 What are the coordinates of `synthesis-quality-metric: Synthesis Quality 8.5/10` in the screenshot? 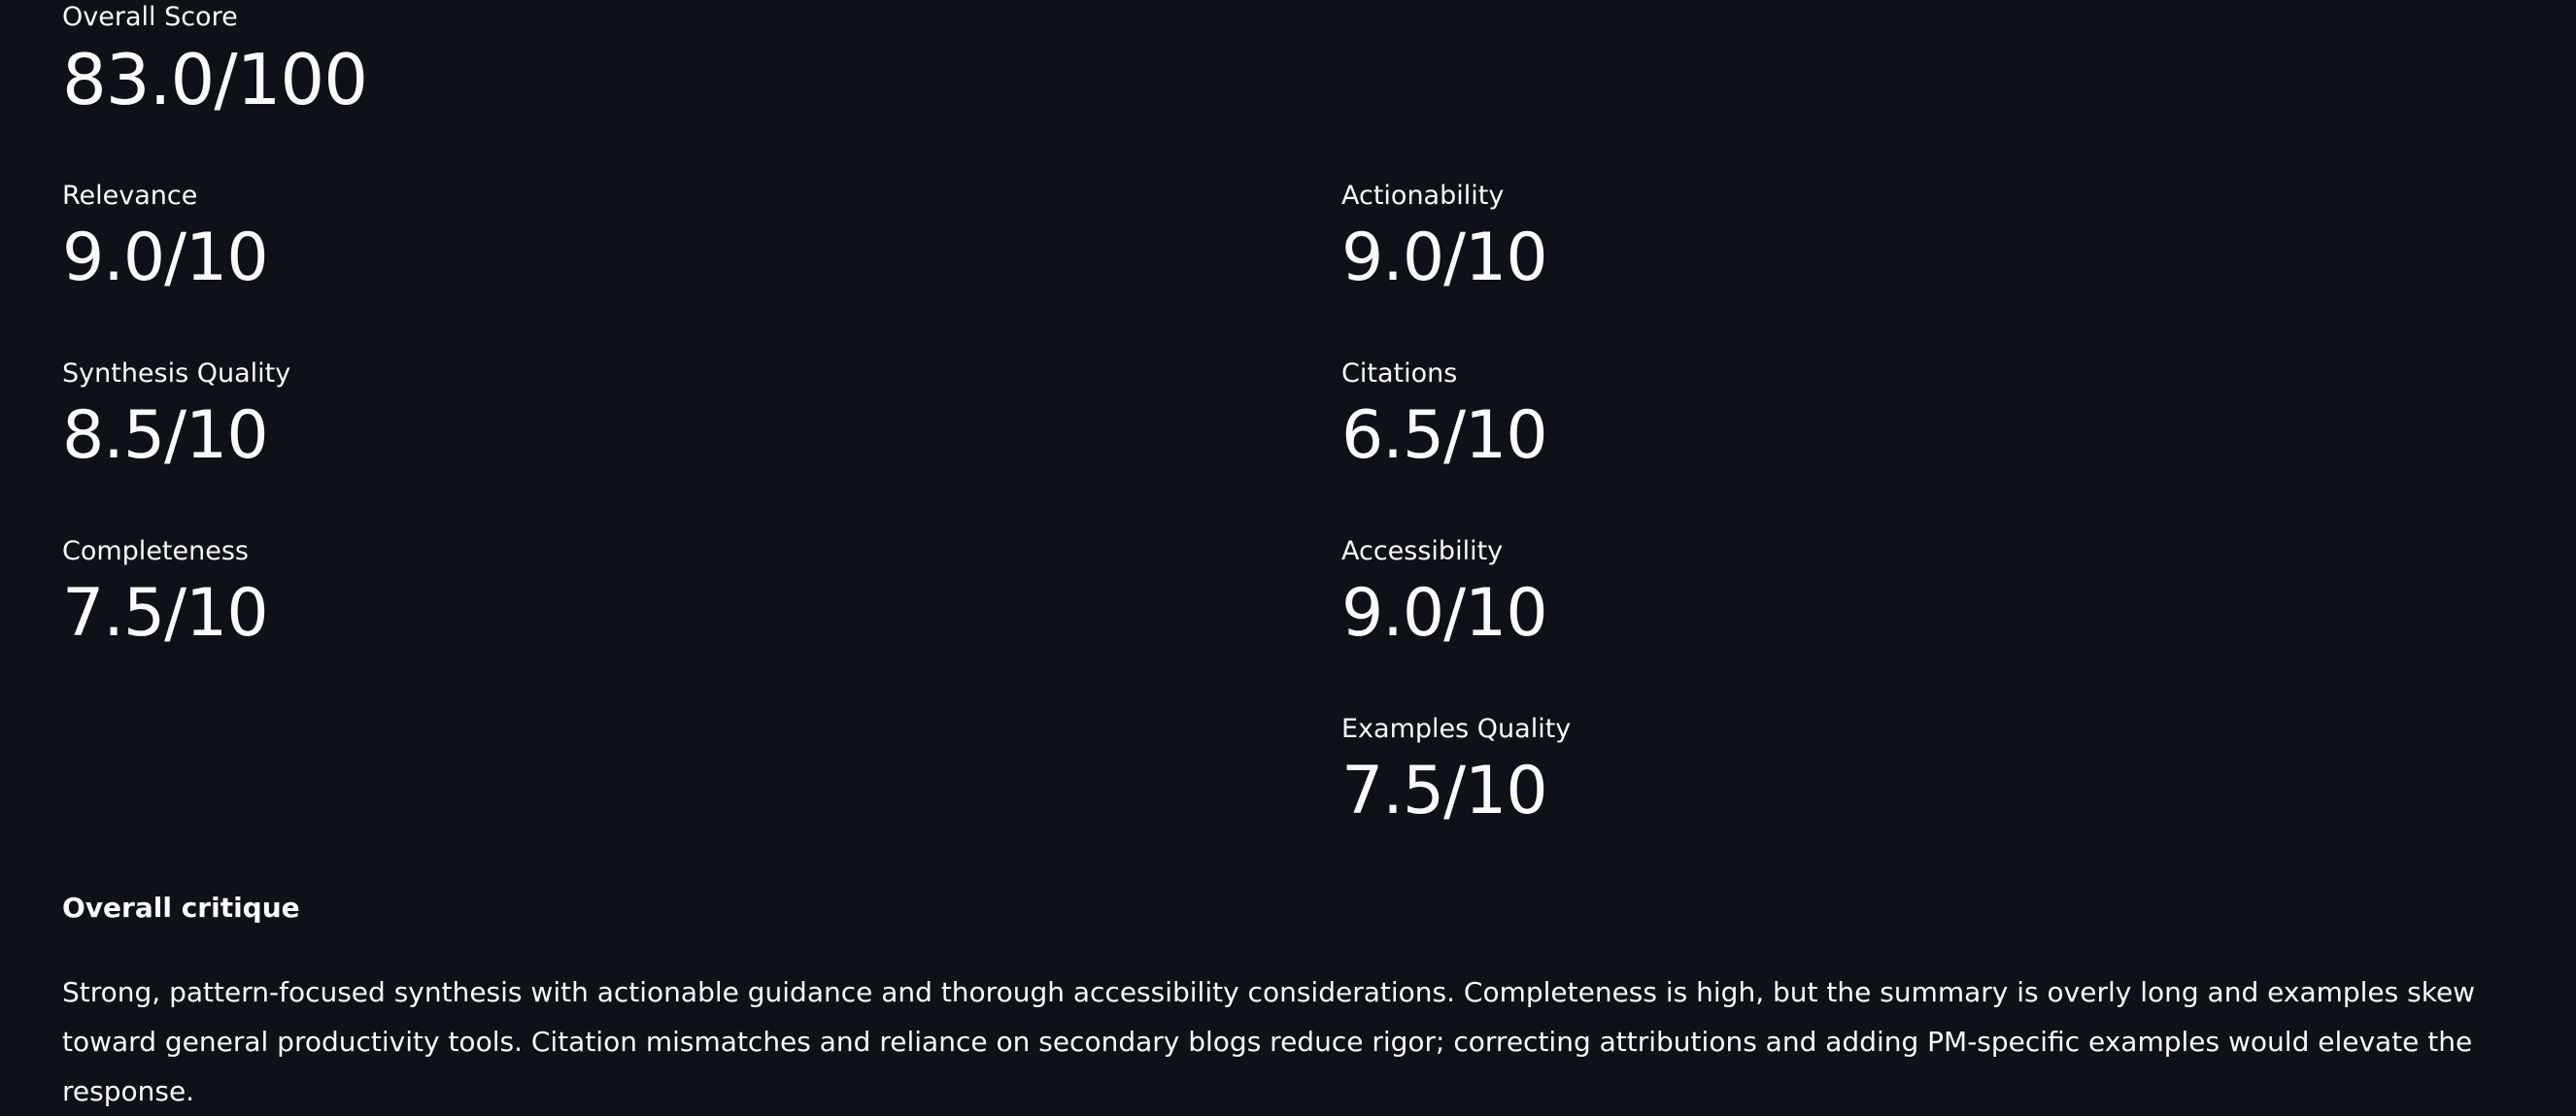 It's located at (176, 415).